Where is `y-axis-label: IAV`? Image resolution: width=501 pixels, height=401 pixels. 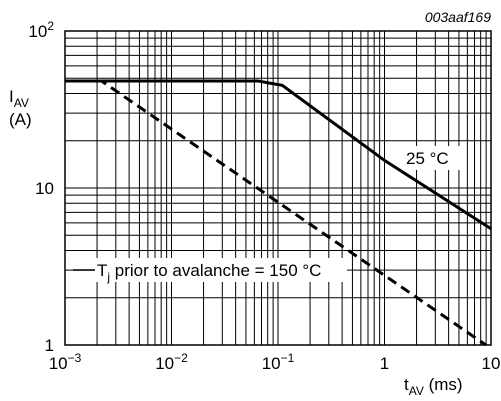
y-axis-label: IAV is located at coordinates (19, 98).